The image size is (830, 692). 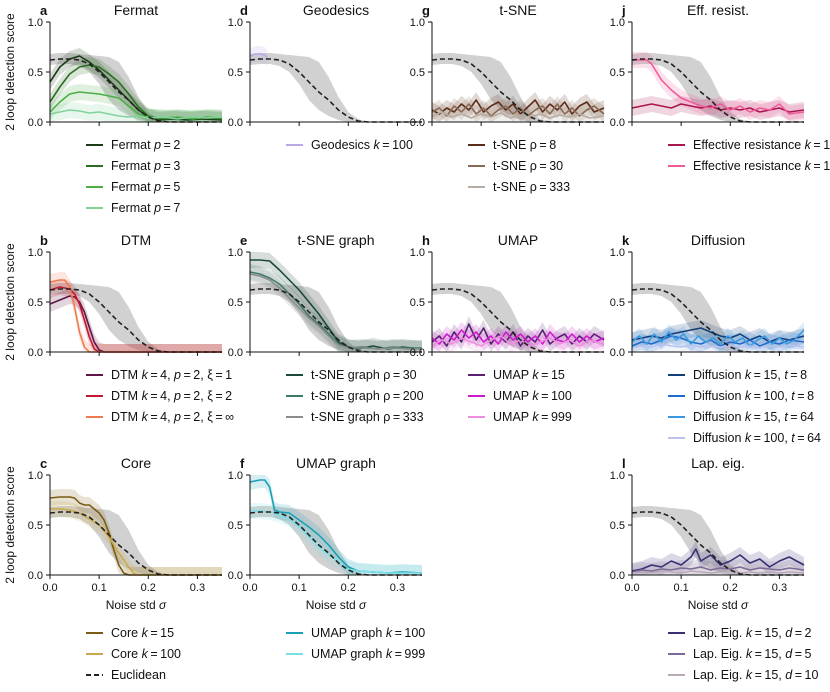 What do you see at coordinates (718, 240) in the screenshot?
I see `panel-title: Diffusion` at bounding box center [718, 240].